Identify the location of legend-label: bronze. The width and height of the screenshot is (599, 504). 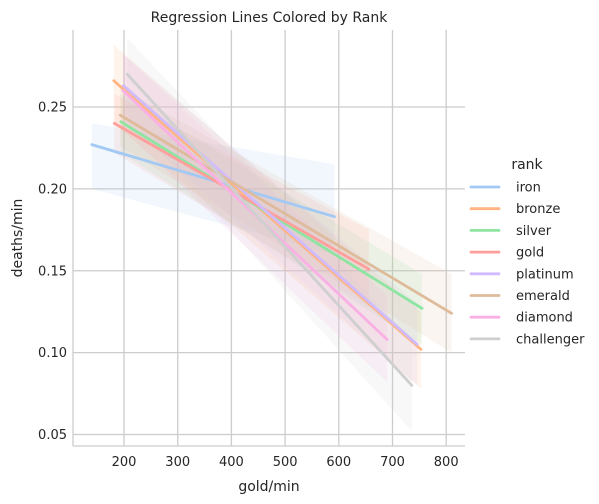
(538, 209).